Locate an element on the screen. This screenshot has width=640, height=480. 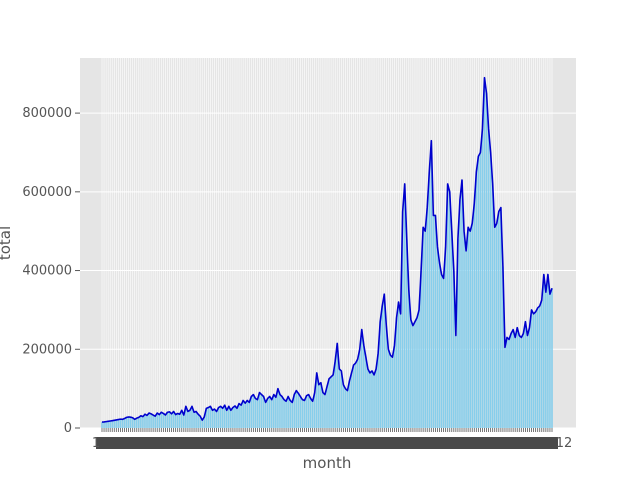
y-tick-label: 0 is located at coordinates (68, 428).